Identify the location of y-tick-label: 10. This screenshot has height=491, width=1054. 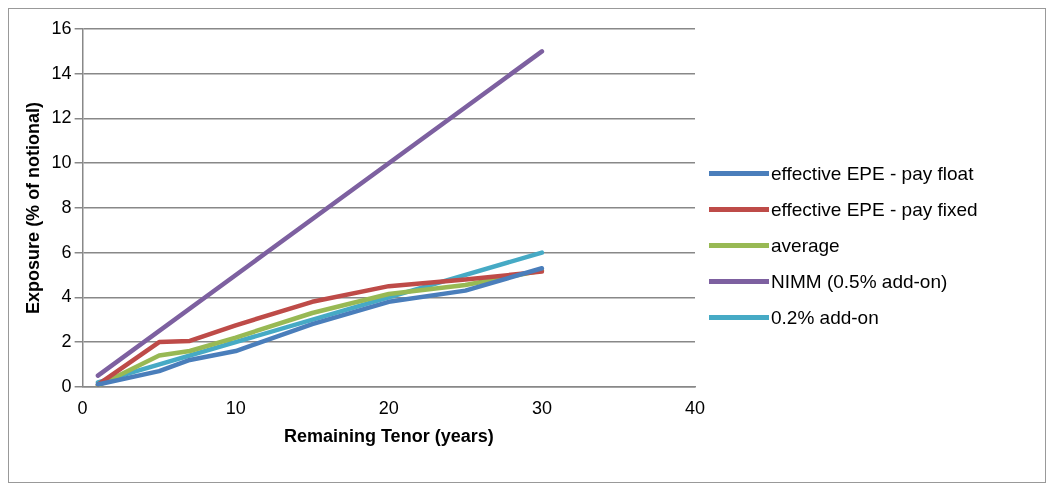
(61, 162).